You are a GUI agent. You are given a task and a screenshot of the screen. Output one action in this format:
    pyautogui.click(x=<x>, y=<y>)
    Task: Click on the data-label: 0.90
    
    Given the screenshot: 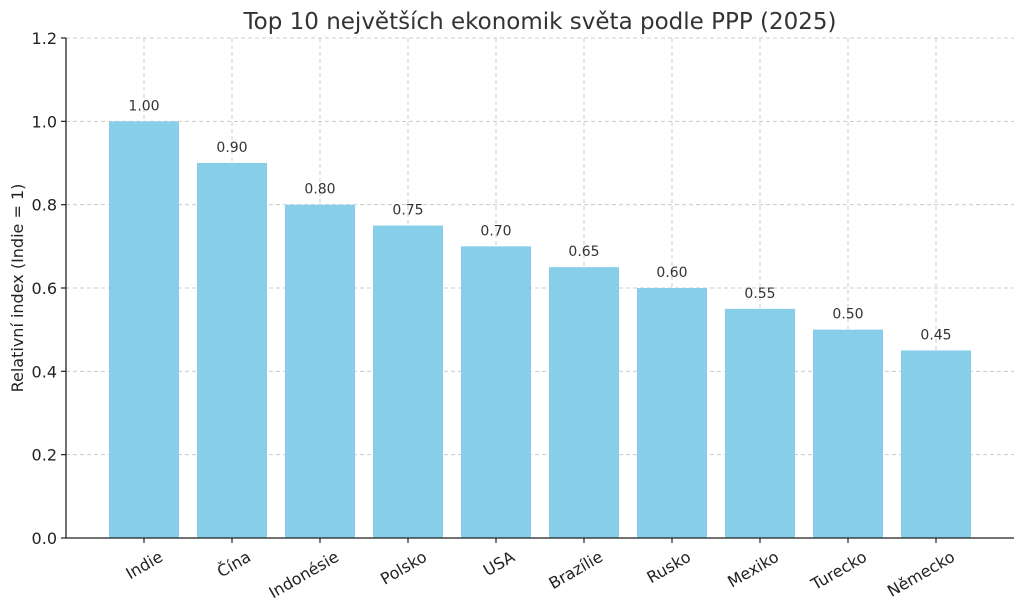 What is the action you would take?
    pyautogui.click(x=231, y=148)
    